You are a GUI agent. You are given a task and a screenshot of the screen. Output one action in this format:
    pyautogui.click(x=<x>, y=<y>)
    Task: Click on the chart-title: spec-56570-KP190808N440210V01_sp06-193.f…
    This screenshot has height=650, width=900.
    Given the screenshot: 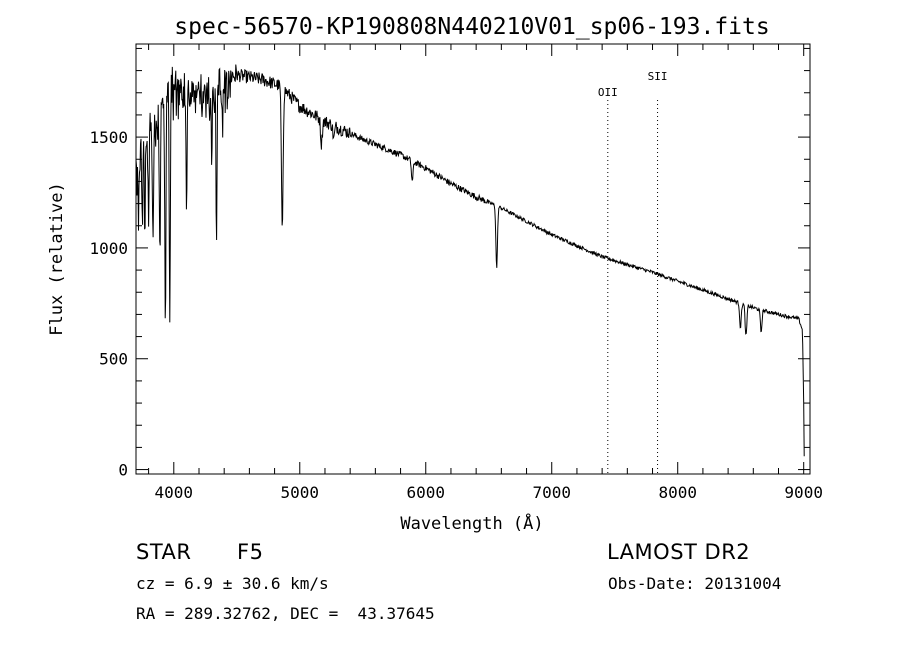 What is the action you would take?
    pyautogui.click(x=471, y=27)
    